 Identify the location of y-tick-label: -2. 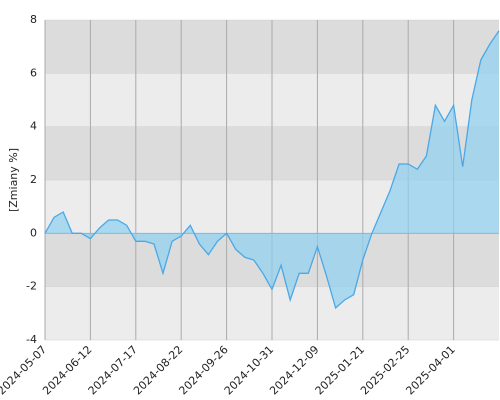
(31, 286).